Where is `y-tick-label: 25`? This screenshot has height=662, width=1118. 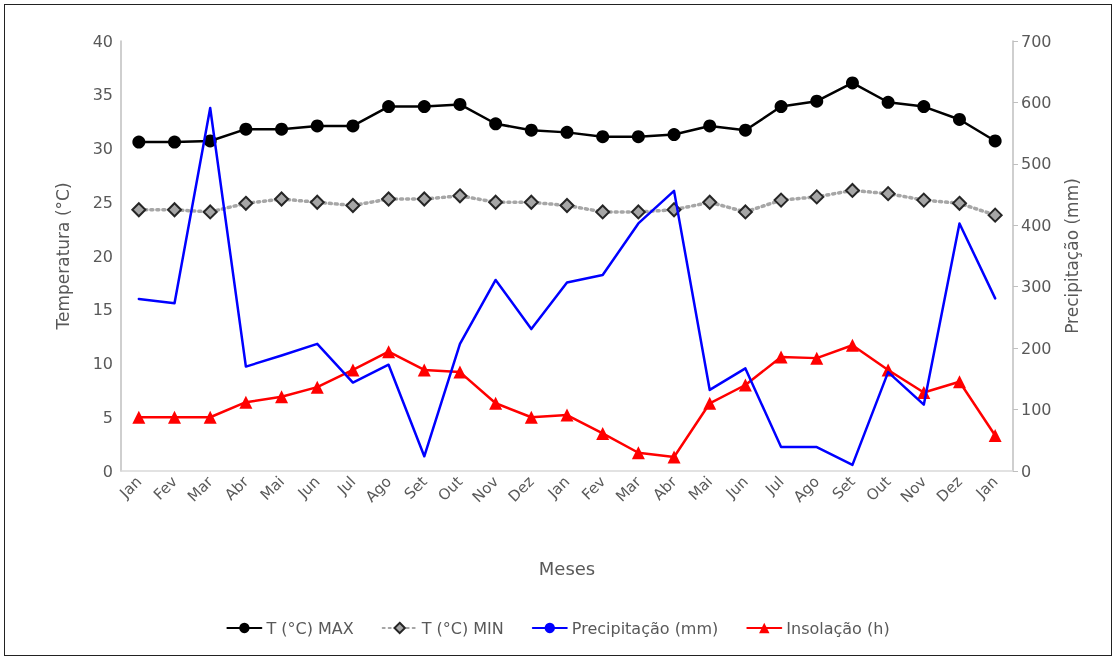 y-tick-label: 25 is located at coordinates (102, 202).